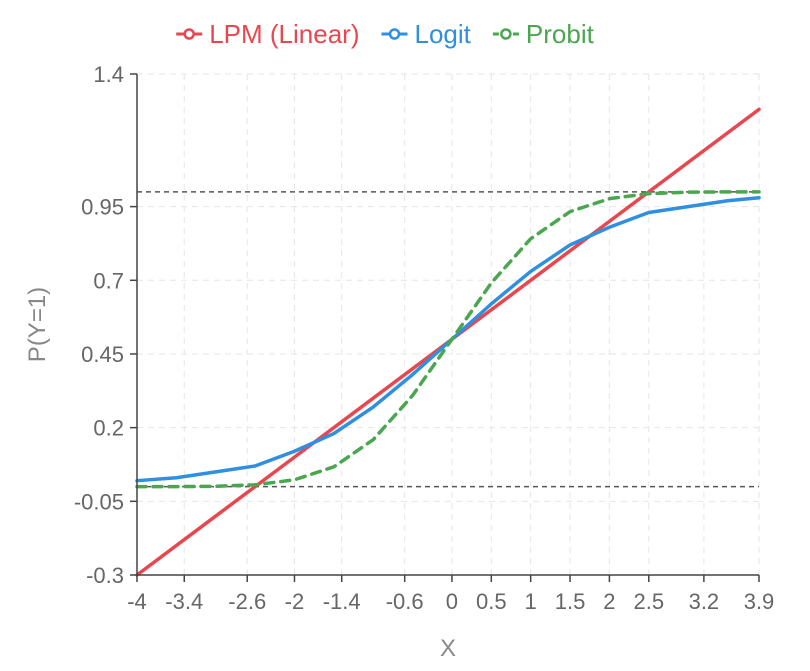 The height and width of the screenshot is (671, 810). I want to click on legend-label: Logit, so click(443, 34).